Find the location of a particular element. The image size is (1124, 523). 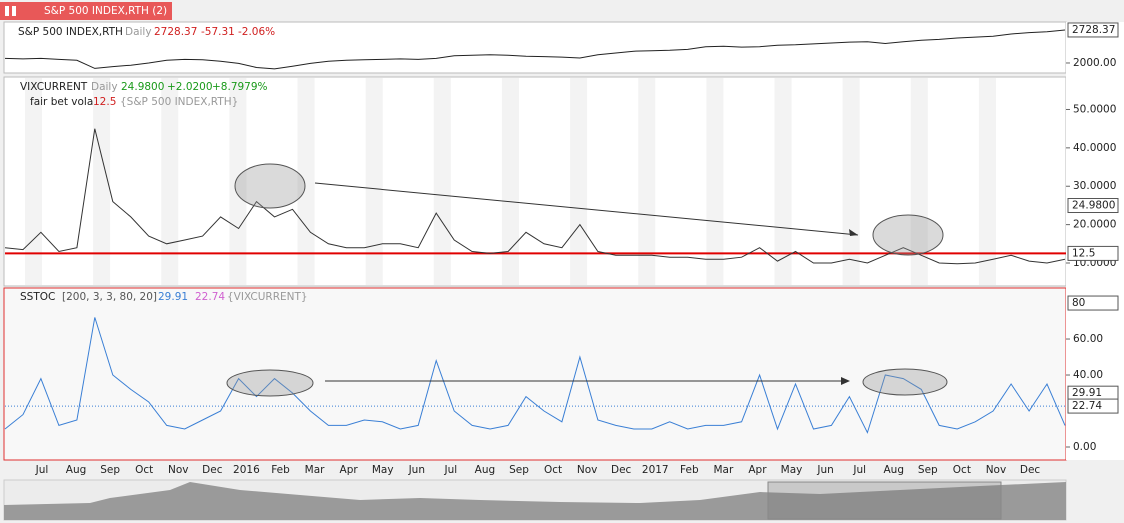

legend-change-pct: +8.7979% is located at coordinates (240, 87).